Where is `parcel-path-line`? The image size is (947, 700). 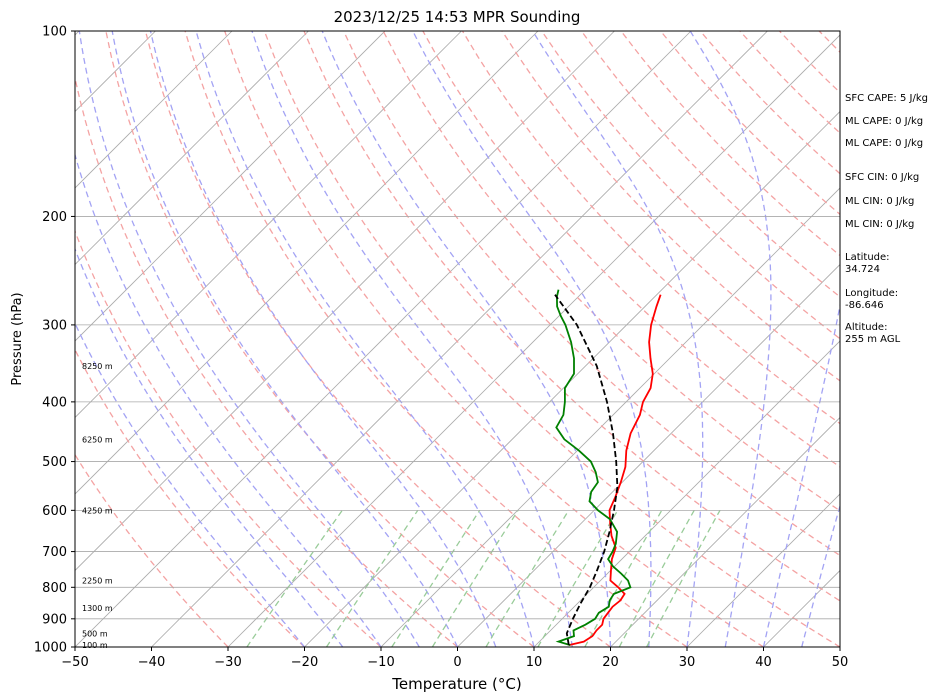 parcel-path-line is located at coordinates (586, 470).